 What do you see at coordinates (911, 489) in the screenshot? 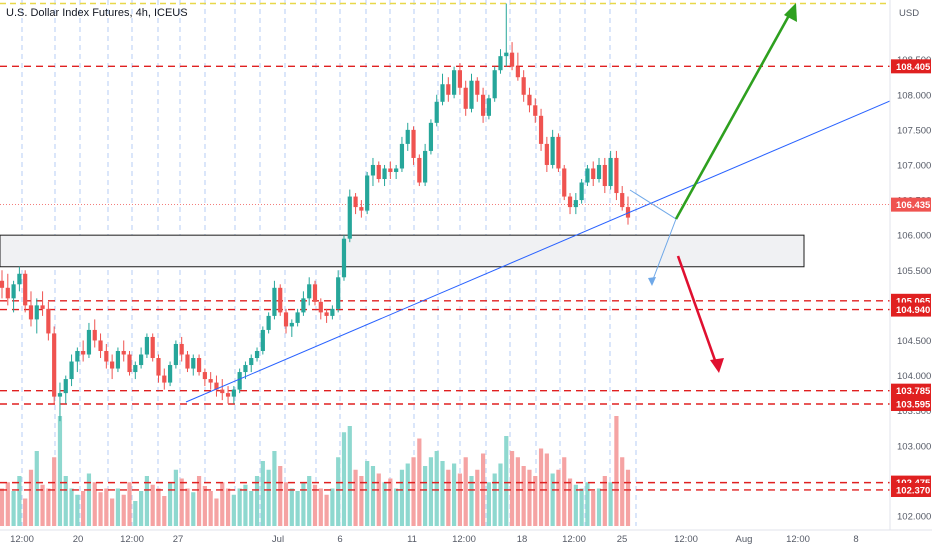
I see `price-tag-bg` at bounding box center [911, 489].